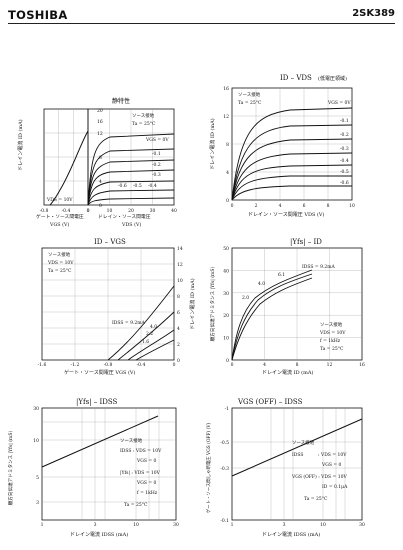 This screenshot has width=403, height=550. Describe the element at coordinates (286, 214) in the screenshot. I see `x-axis-label: ドレイン・ソース間電圧 VDS (V)` at that location.